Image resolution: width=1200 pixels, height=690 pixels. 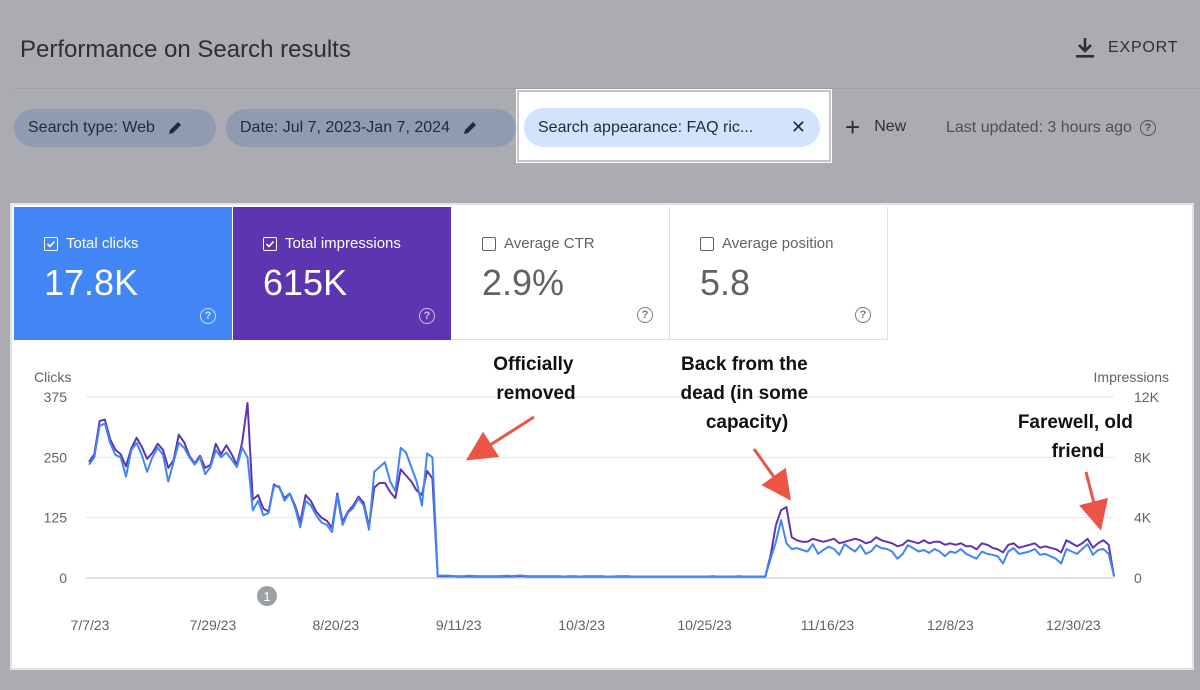 I want to click on right-tick-label: 0, so click(x=1138, y=578).